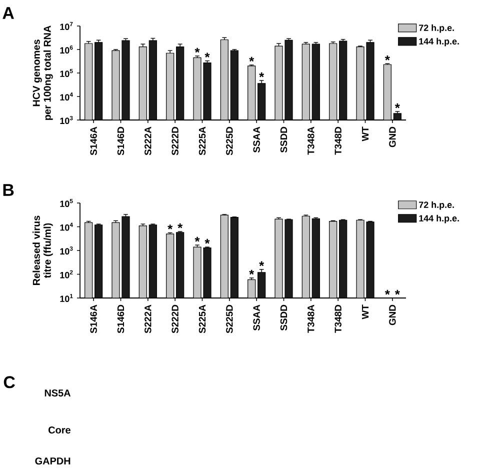 The width and height of the screenshot is (482, 471). I want to click on y-tick-label: 10$^{7}$, so click(66, 26).